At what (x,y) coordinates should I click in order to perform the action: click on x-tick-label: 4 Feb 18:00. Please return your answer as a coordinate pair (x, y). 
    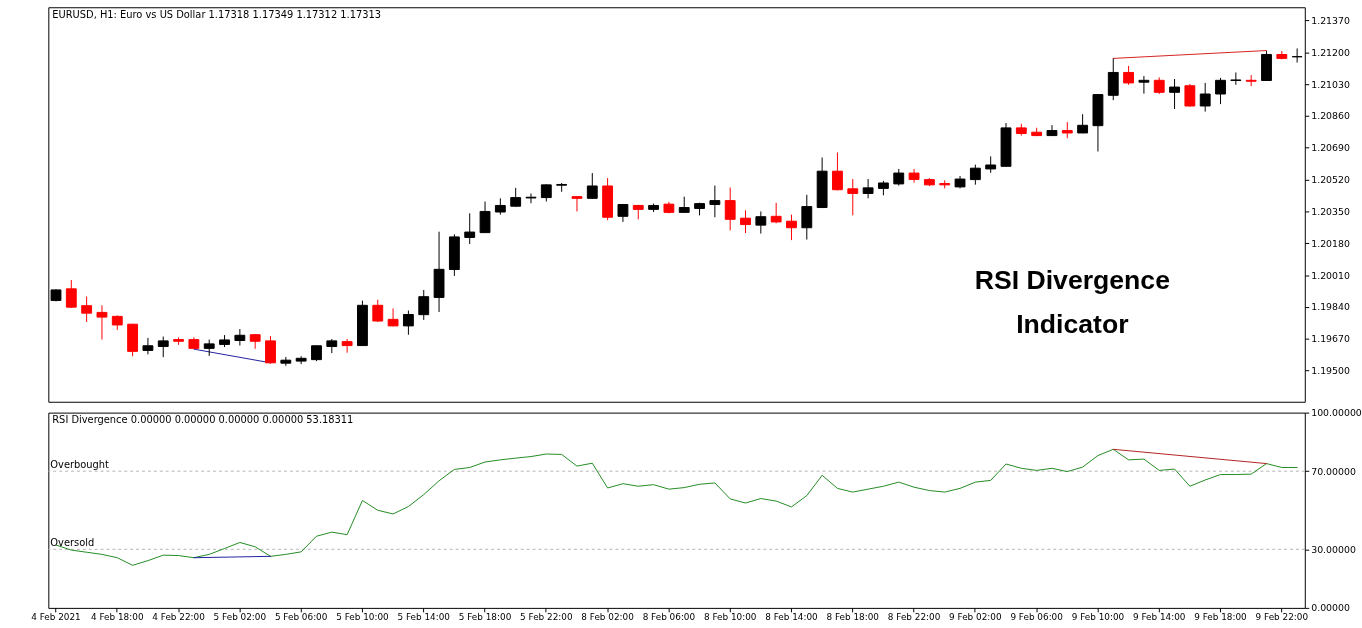
    Looking at the image, I should click on (117, 617).